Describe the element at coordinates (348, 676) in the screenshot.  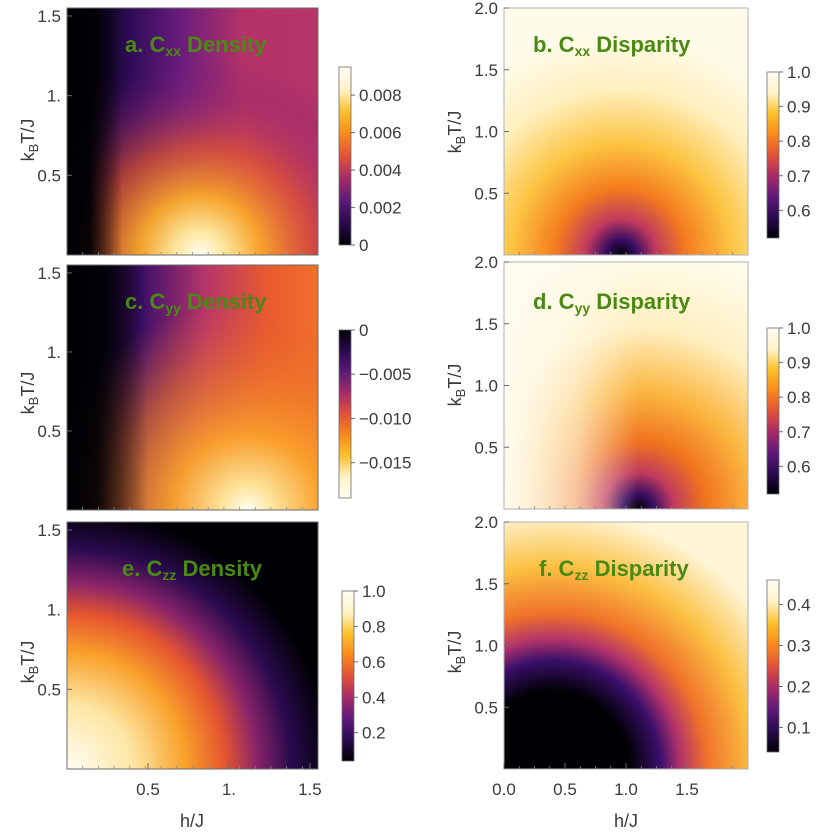
I see `colorbar-e-bar` at that location.